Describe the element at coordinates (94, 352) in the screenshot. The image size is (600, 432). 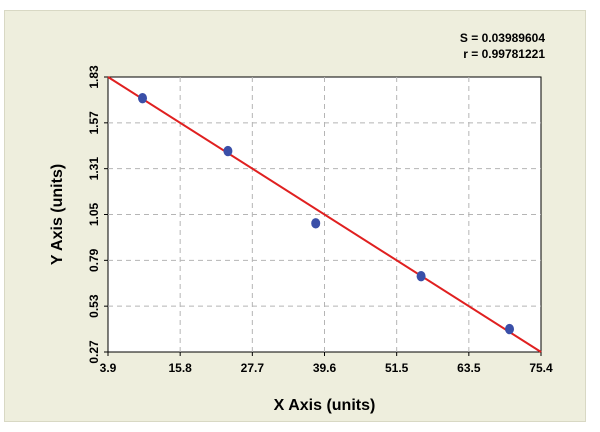
I see `y-tick-label: 0.27` at that location.